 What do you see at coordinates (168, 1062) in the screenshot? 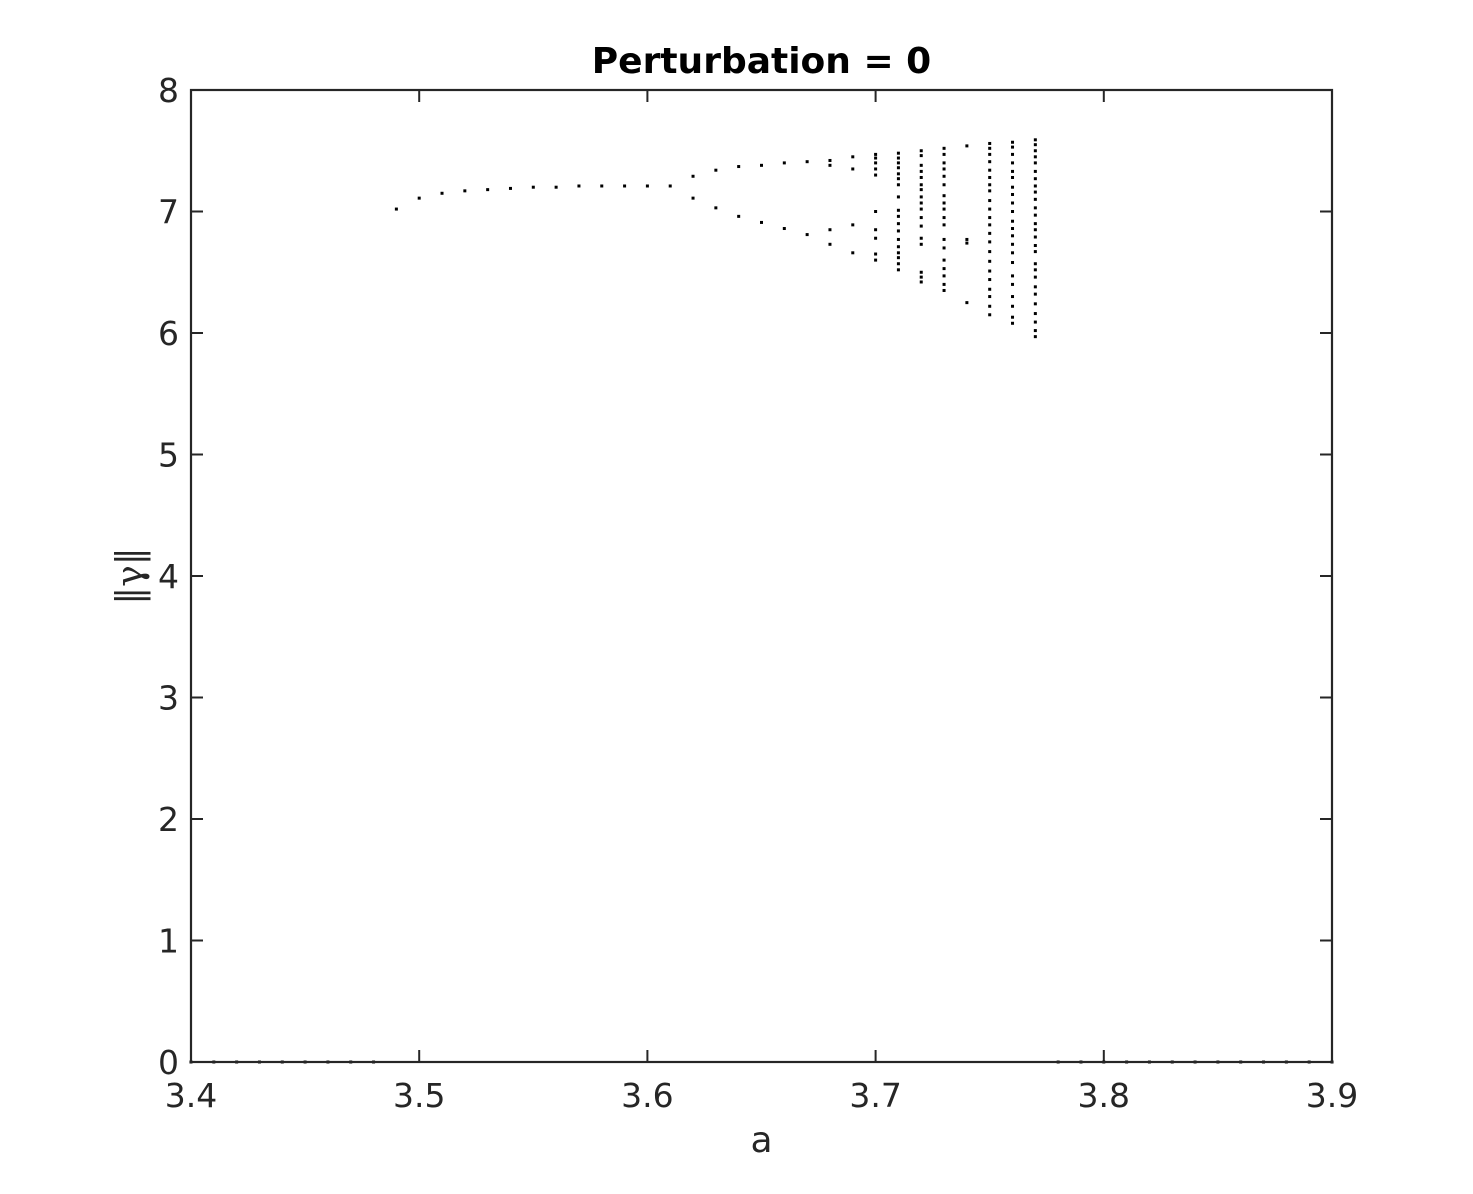
I see `y-tick-label: 0` at bounding box center [168, 1062].